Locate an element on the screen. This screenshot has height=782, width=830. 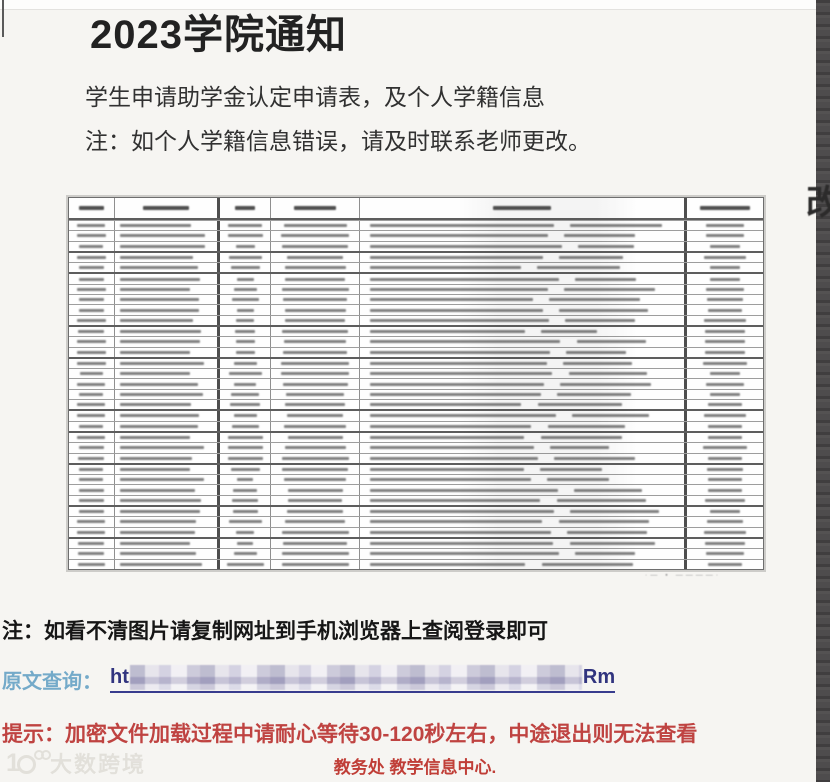
notice-line-2: 注：如个人学籍信息错误，请及时联系老师更改。 is located at coordinates (338, 141).